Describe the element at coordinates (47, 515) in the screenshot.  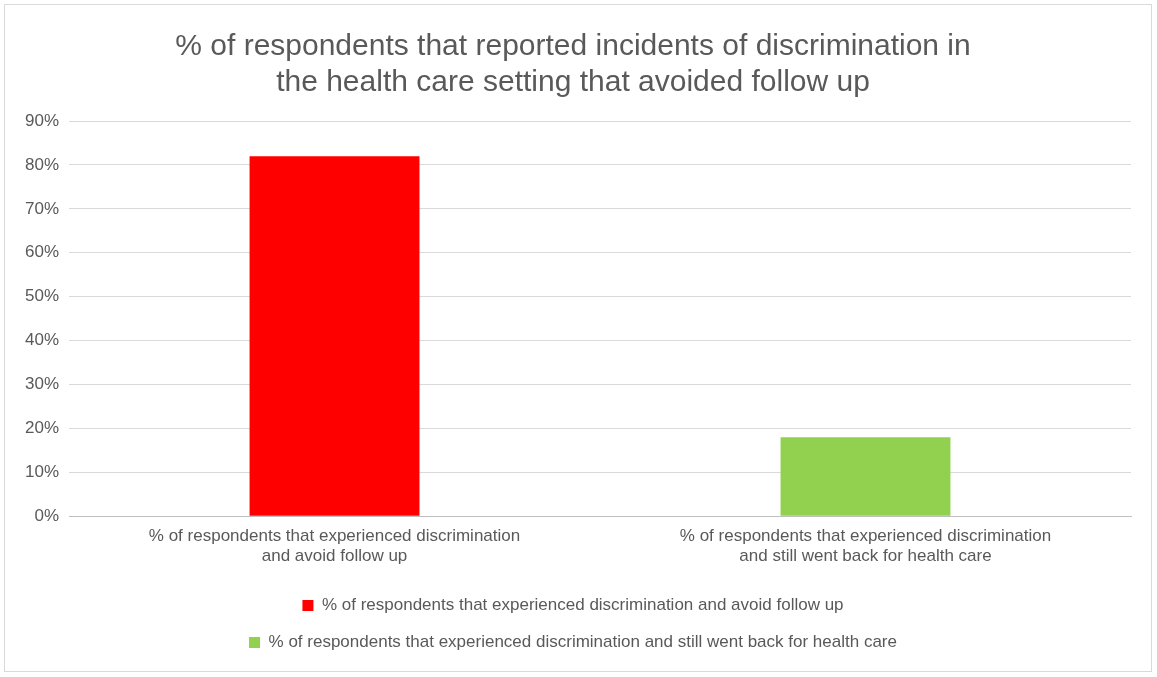
I see `y-tick-label: 0%` at that location.